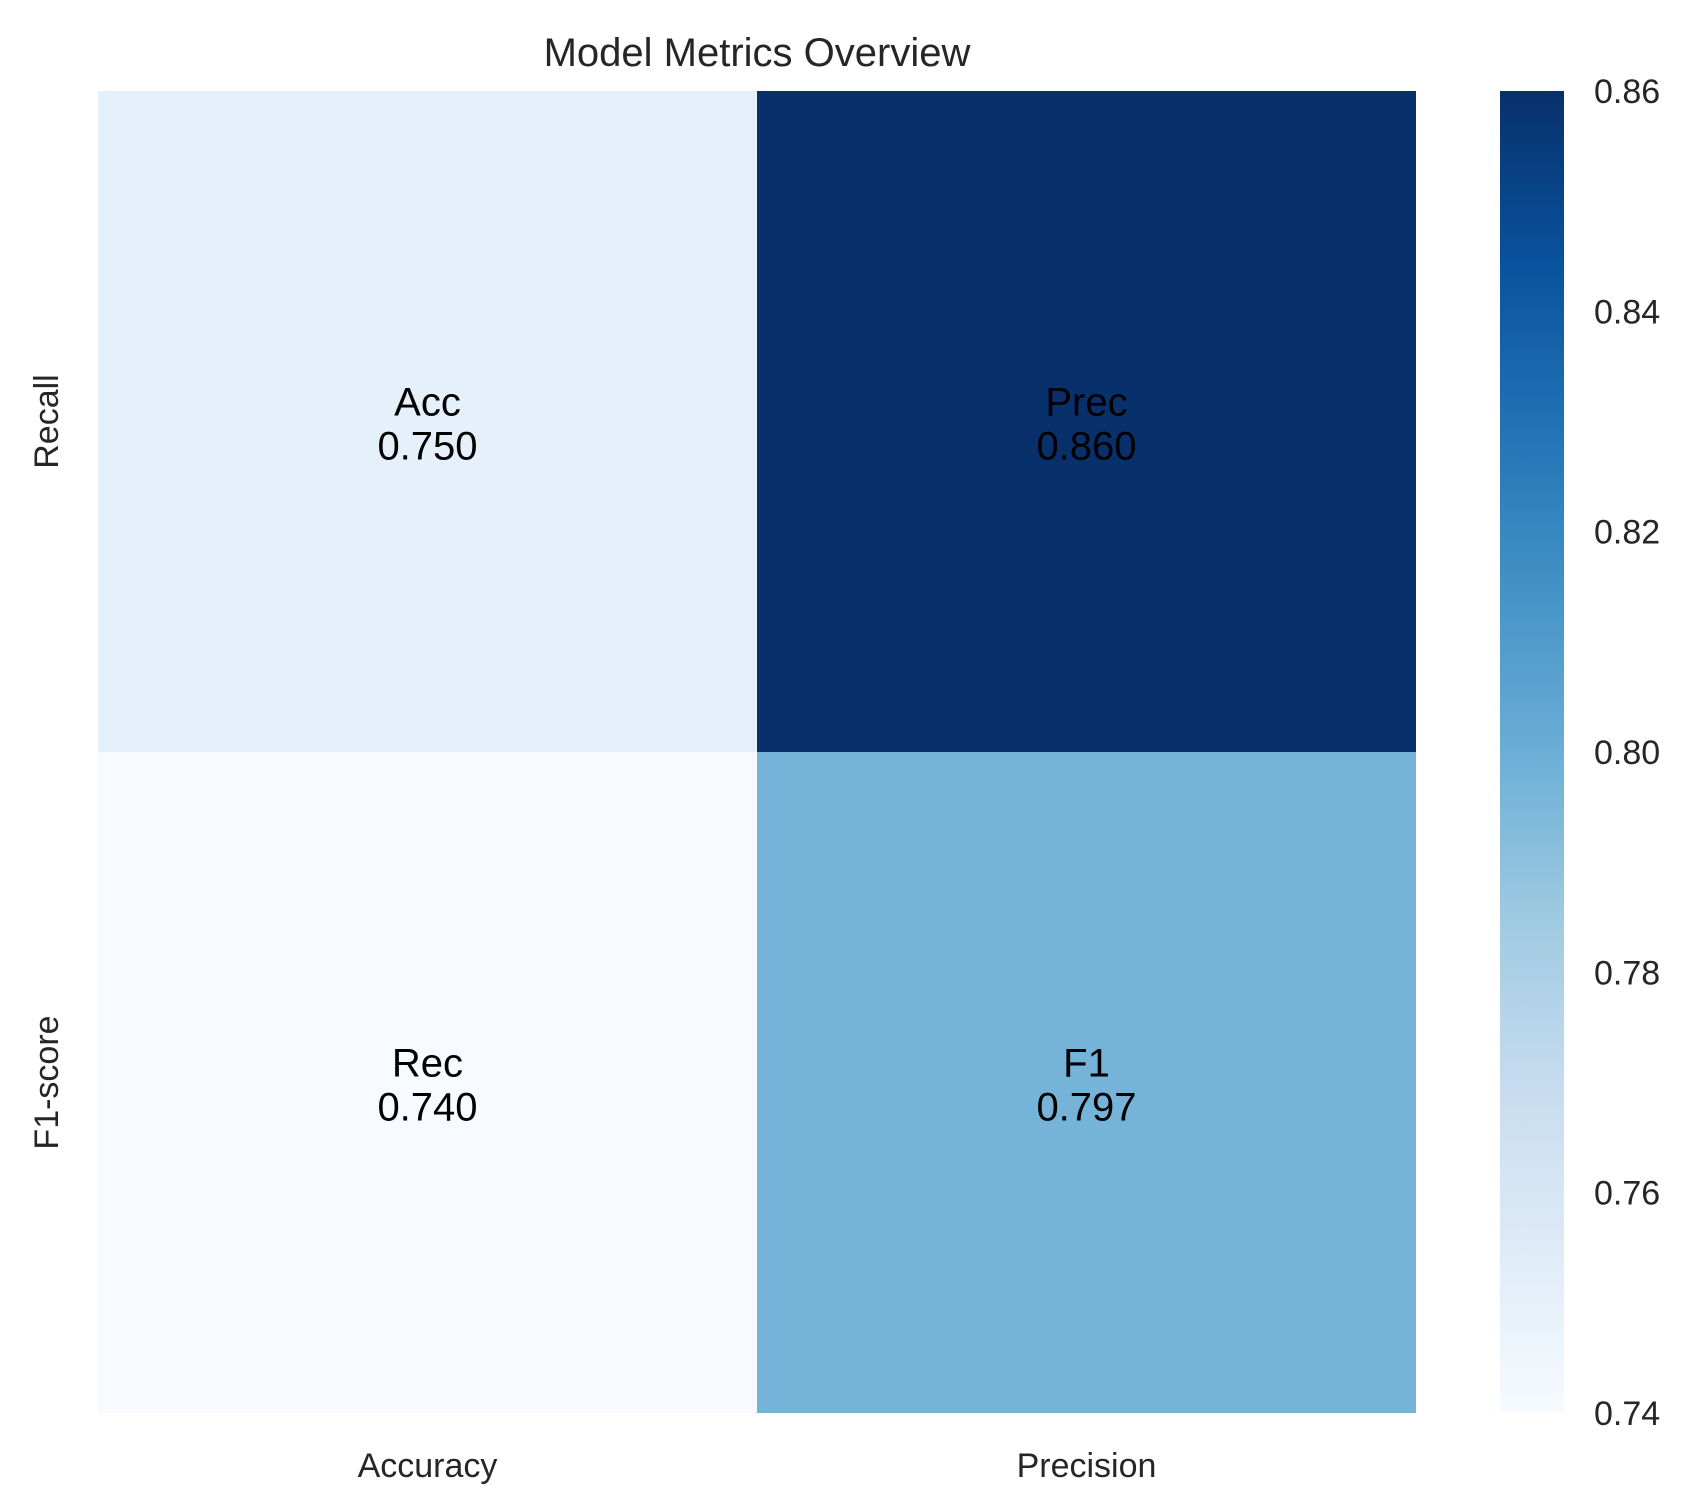  I want to click on heatmap-cell-value: 0.740, so click(427, 1108).